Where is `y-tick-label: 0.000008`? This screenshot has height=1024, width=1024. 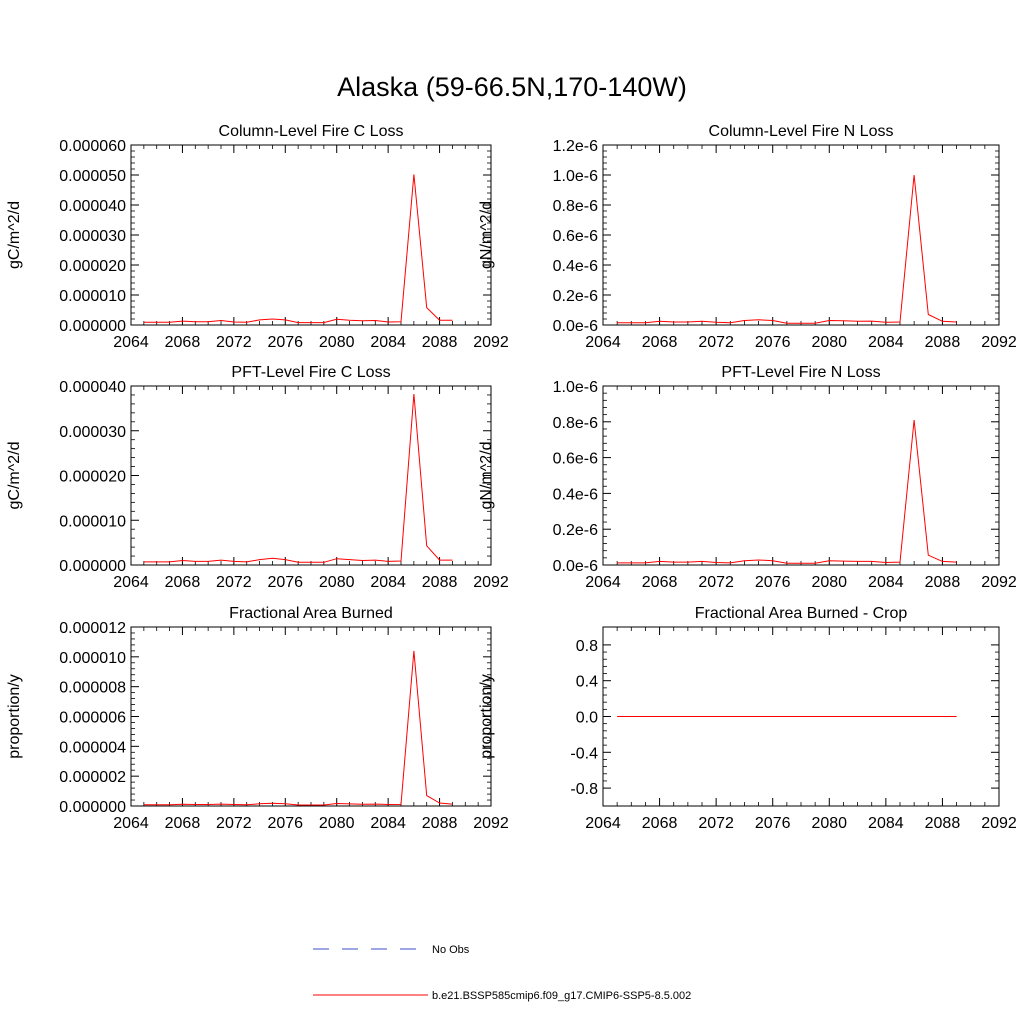
y-tick-label: 0.000008 is located at coordinates (92, 688).